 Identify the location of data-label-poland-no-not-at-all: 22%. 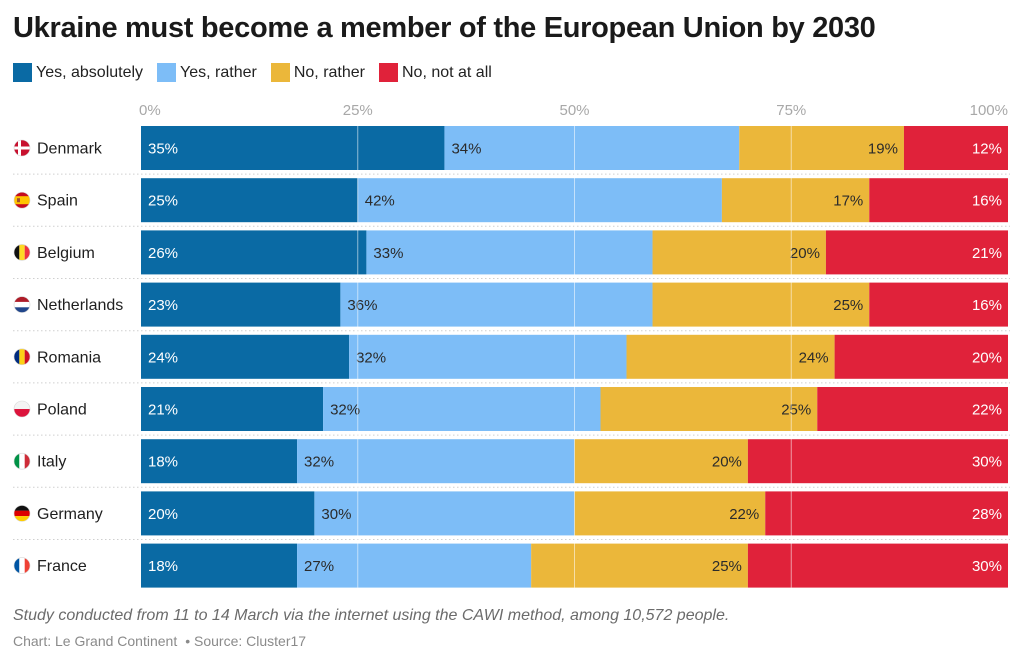
(987, 410).